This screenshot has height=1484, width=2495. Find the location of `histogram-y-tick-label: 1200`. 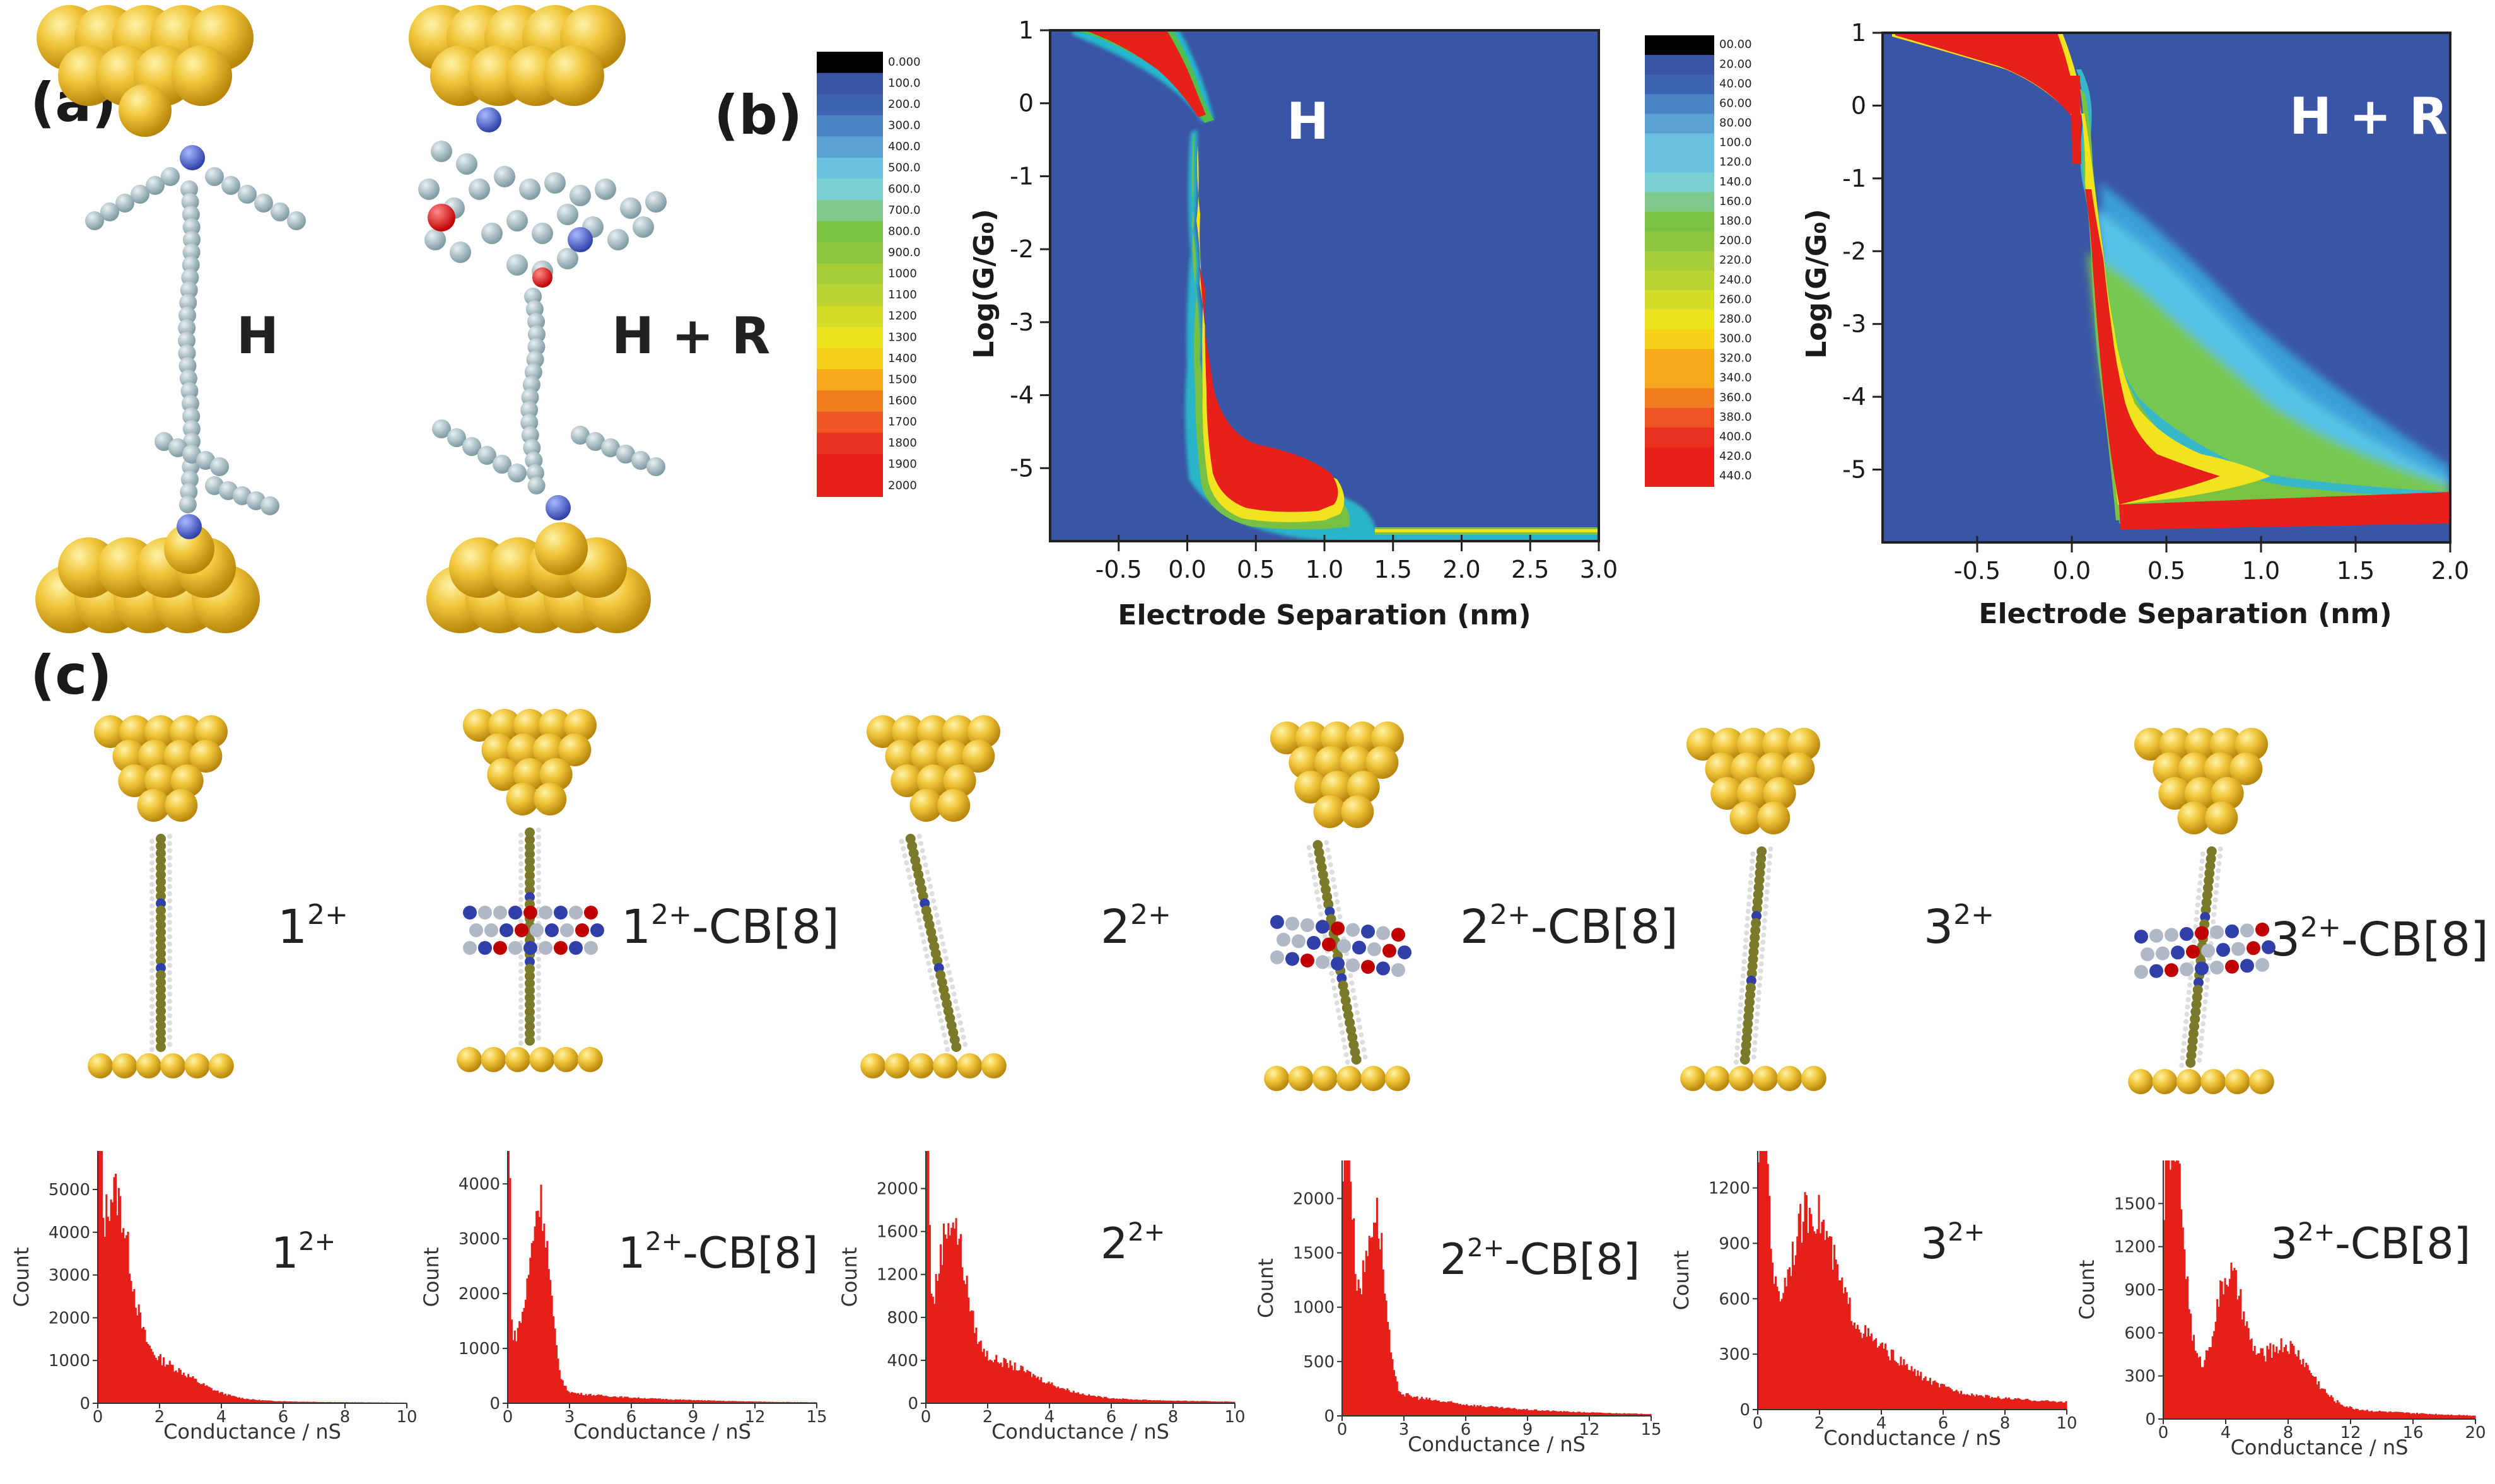

histogram-y-tick-label: 1200 is located at coordinates (2135, 1247).